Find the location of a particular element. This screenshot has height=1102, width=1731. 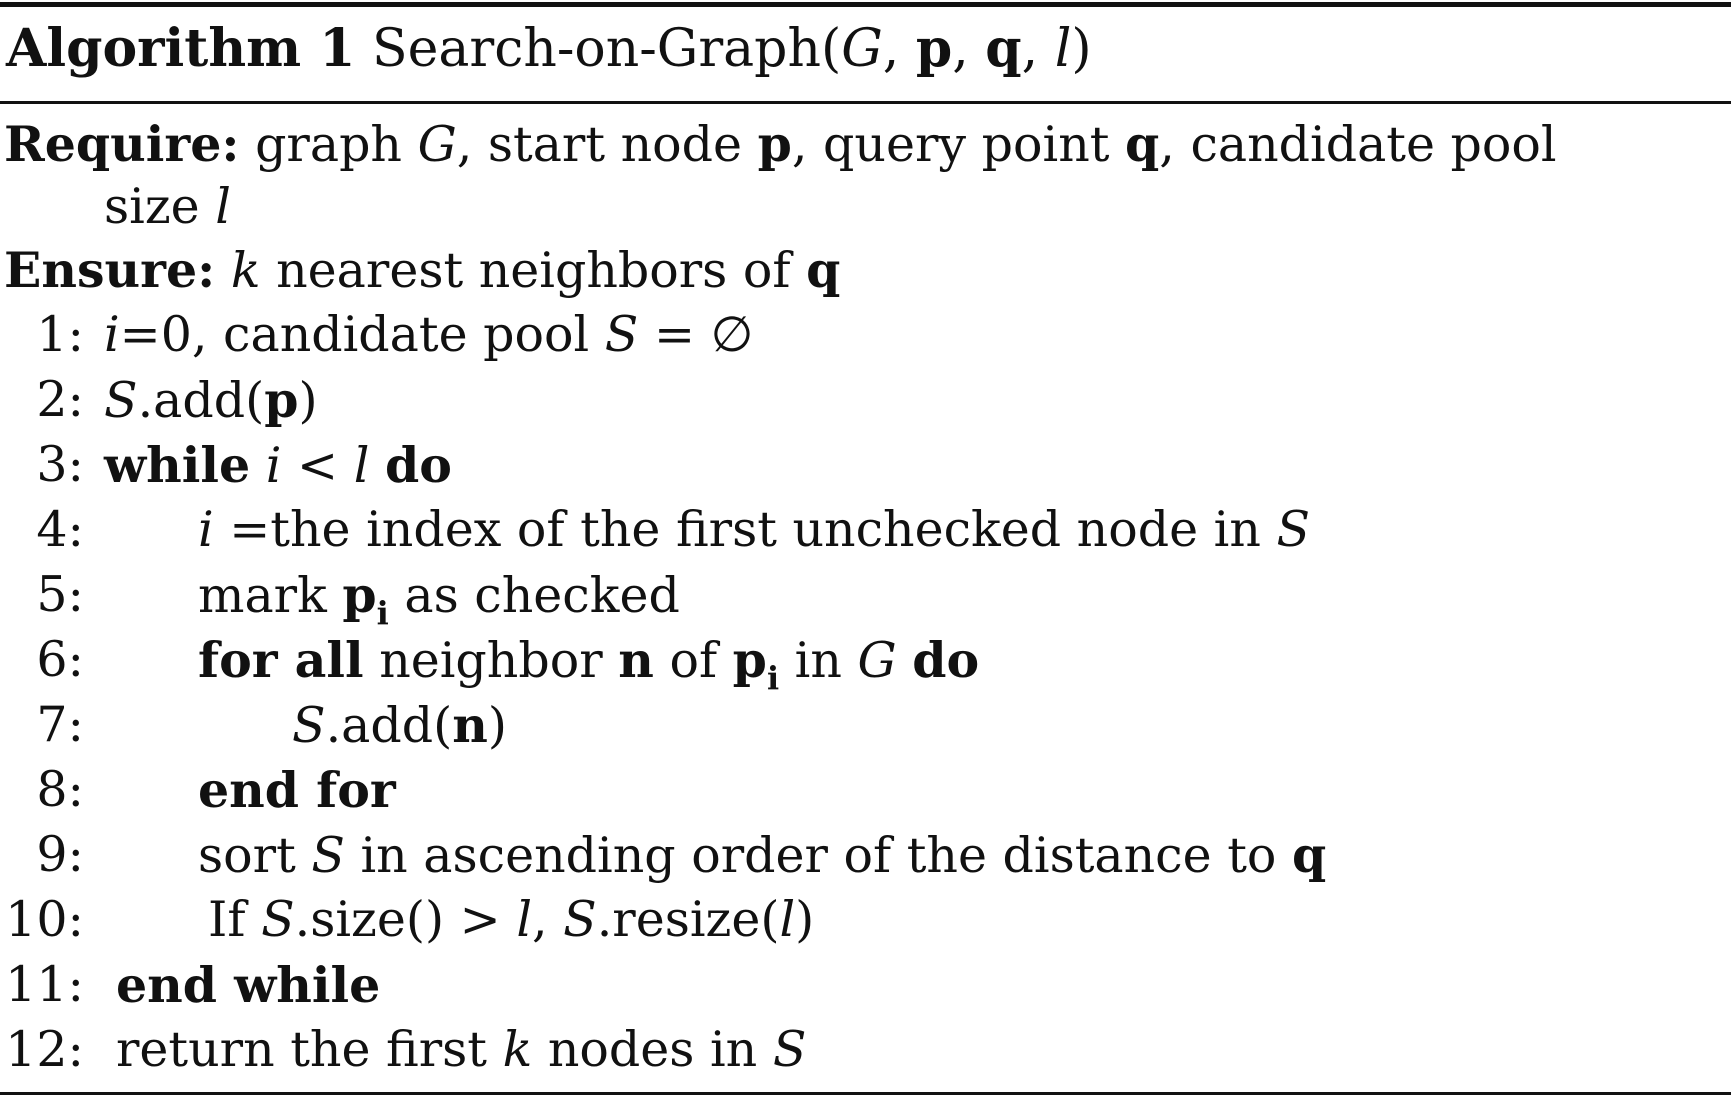

algo-line-12: 12: return the first k nodes in S is located at coordinates (865, 1050).